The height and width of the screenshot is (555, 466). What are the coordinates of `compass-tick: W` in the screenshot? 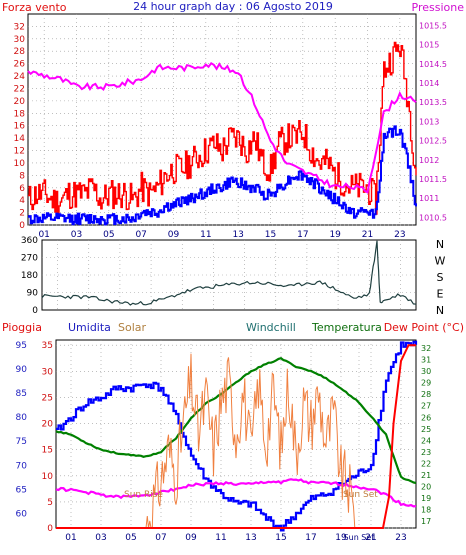 It's located at (440, 261).